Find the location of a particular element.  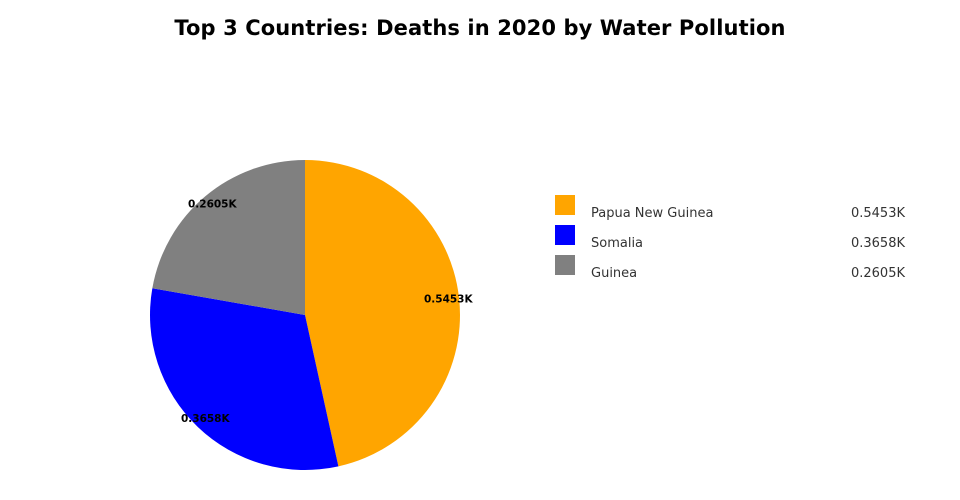

legend-item: Guinea 0.2605K is located at coordinates (735, 270).